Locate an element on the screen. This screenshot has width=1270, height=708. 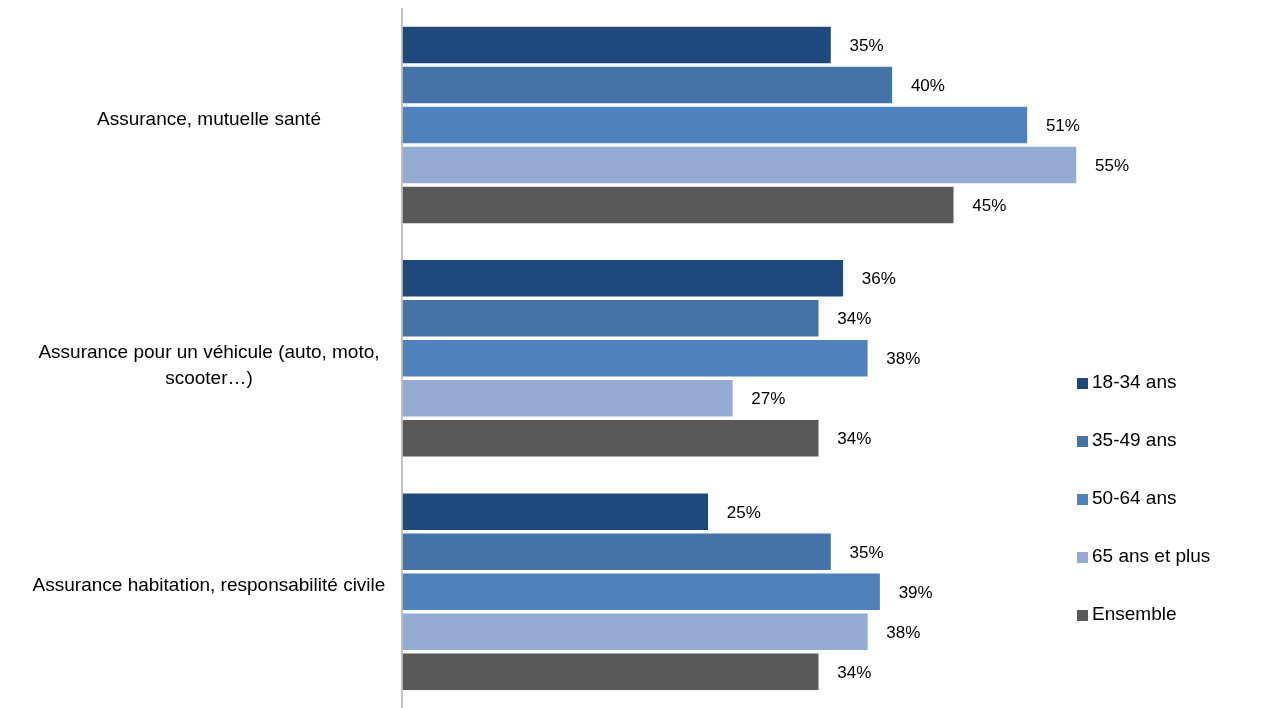
data-label: 45% is located at coordinates (989, 206).